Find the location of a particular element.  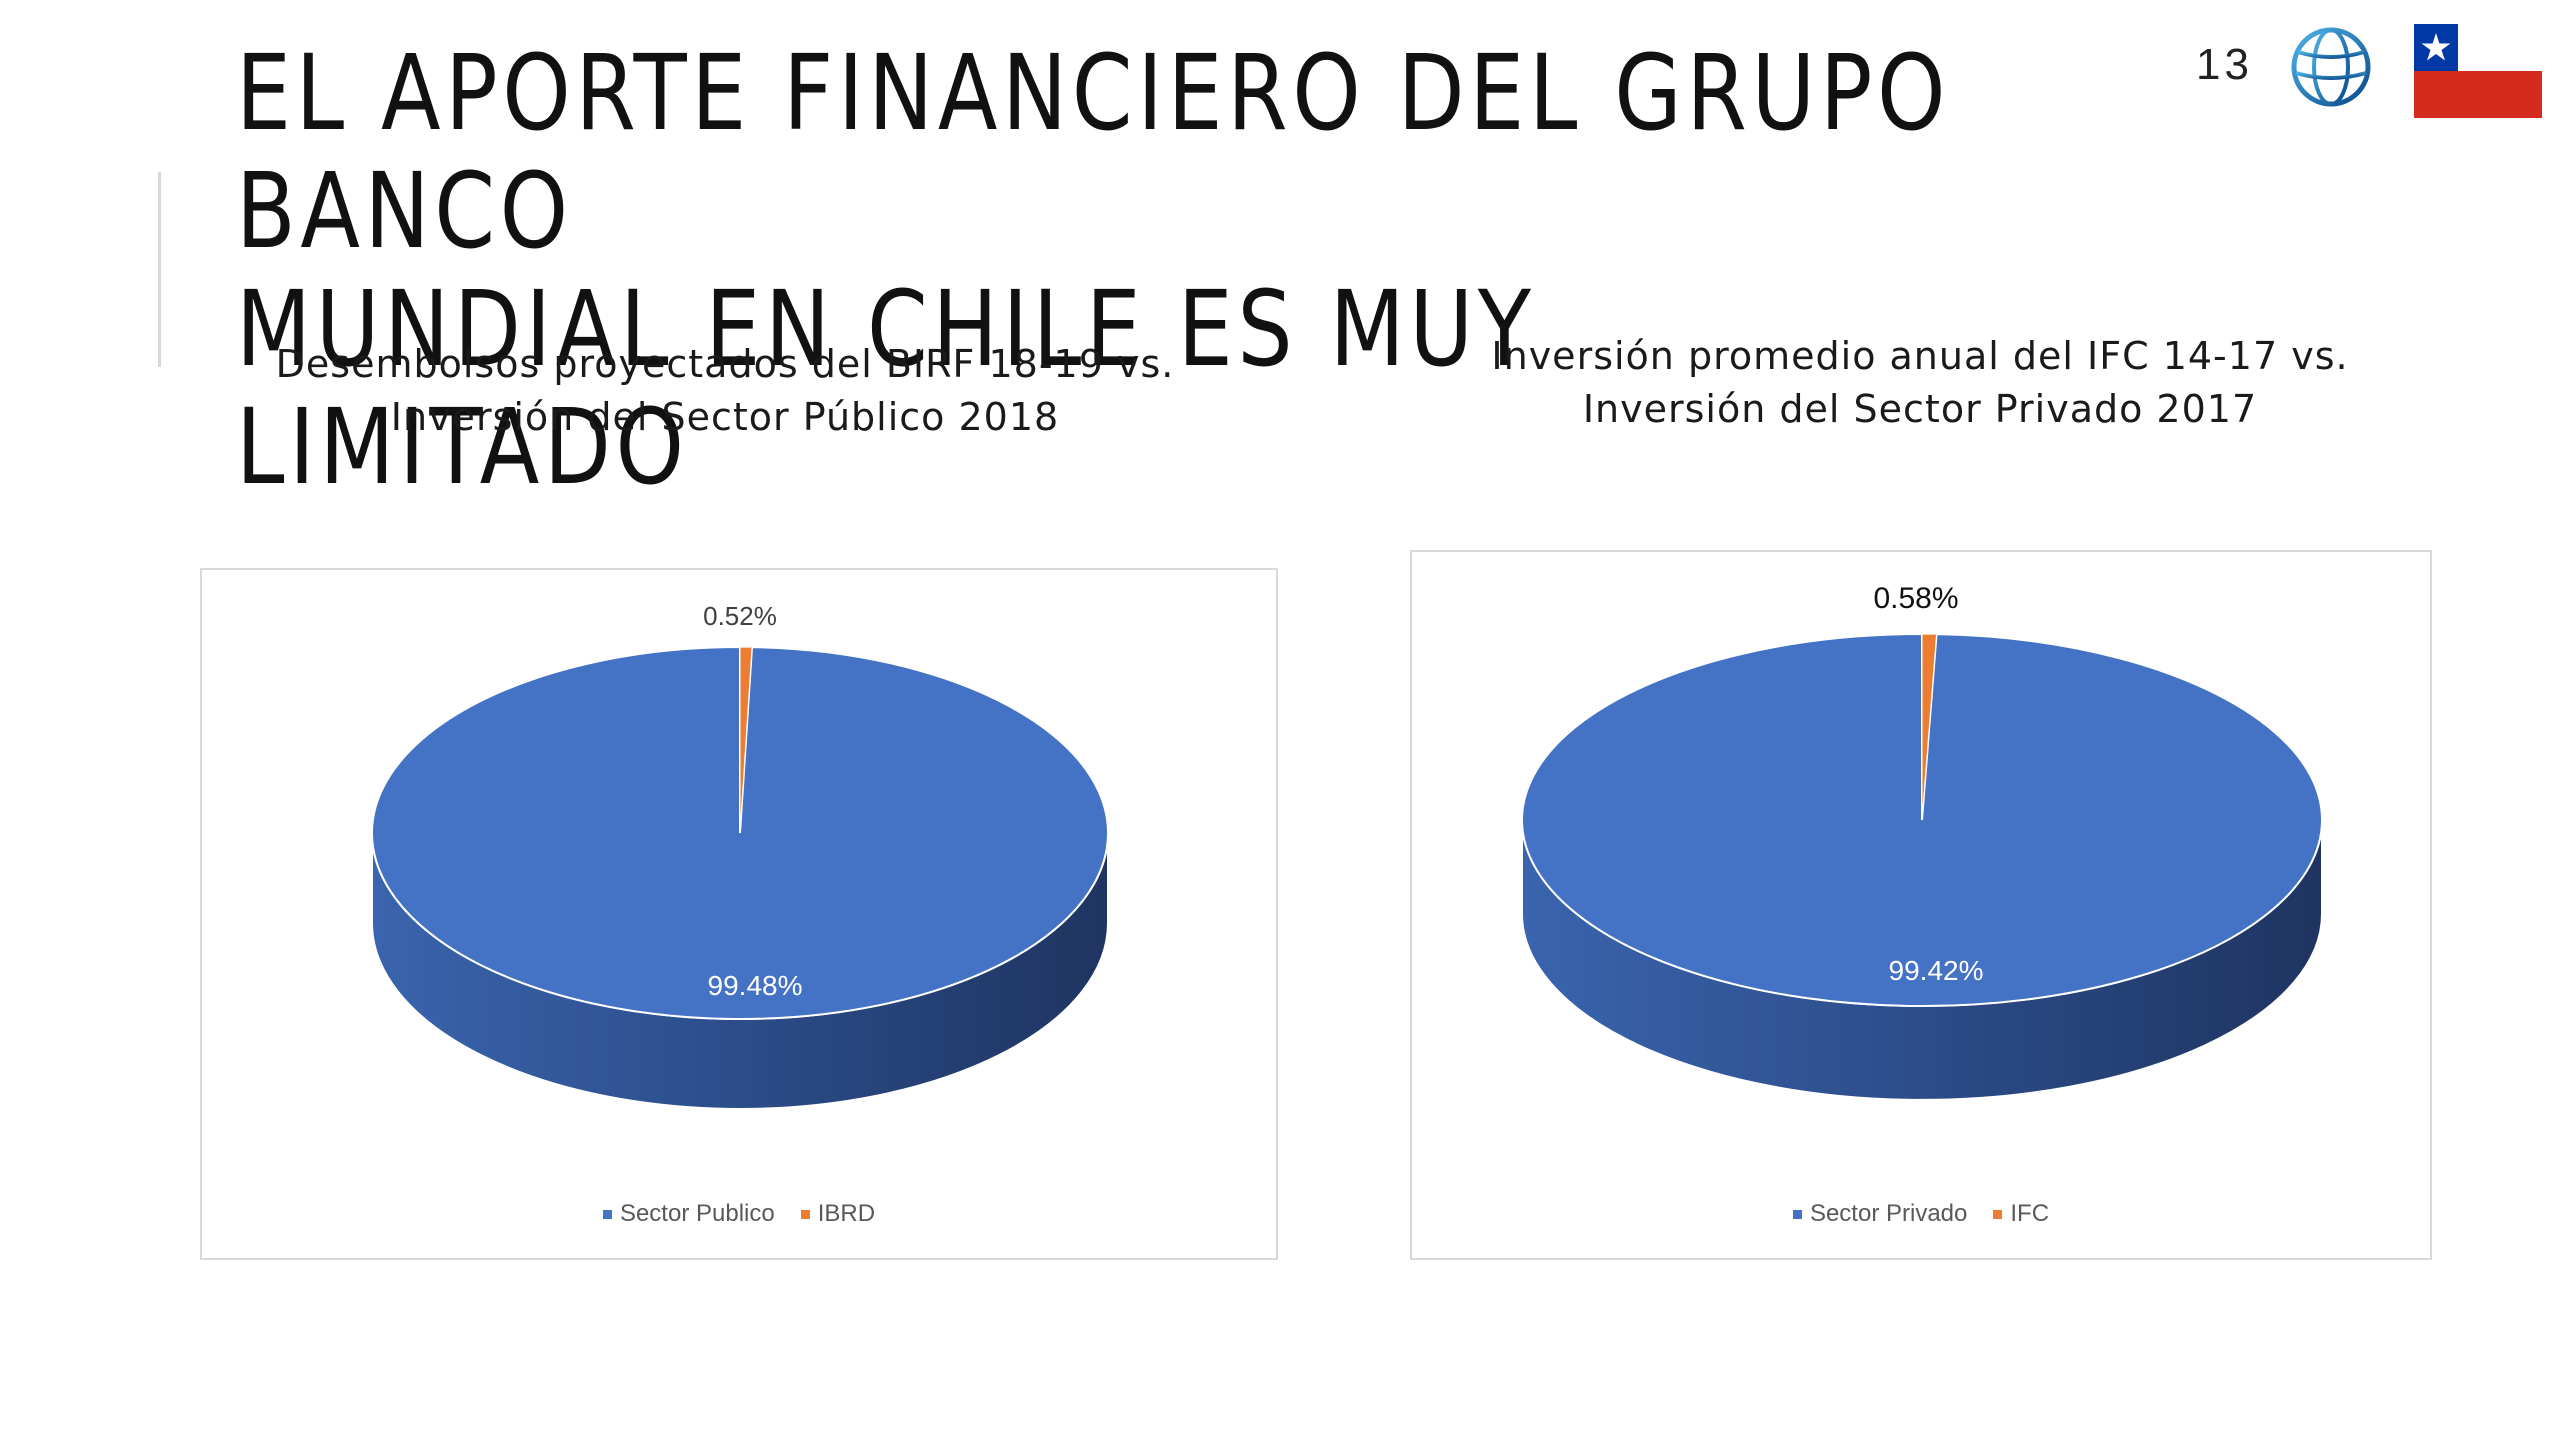

chile-flag-icon is located at coordinates (2478, 71).